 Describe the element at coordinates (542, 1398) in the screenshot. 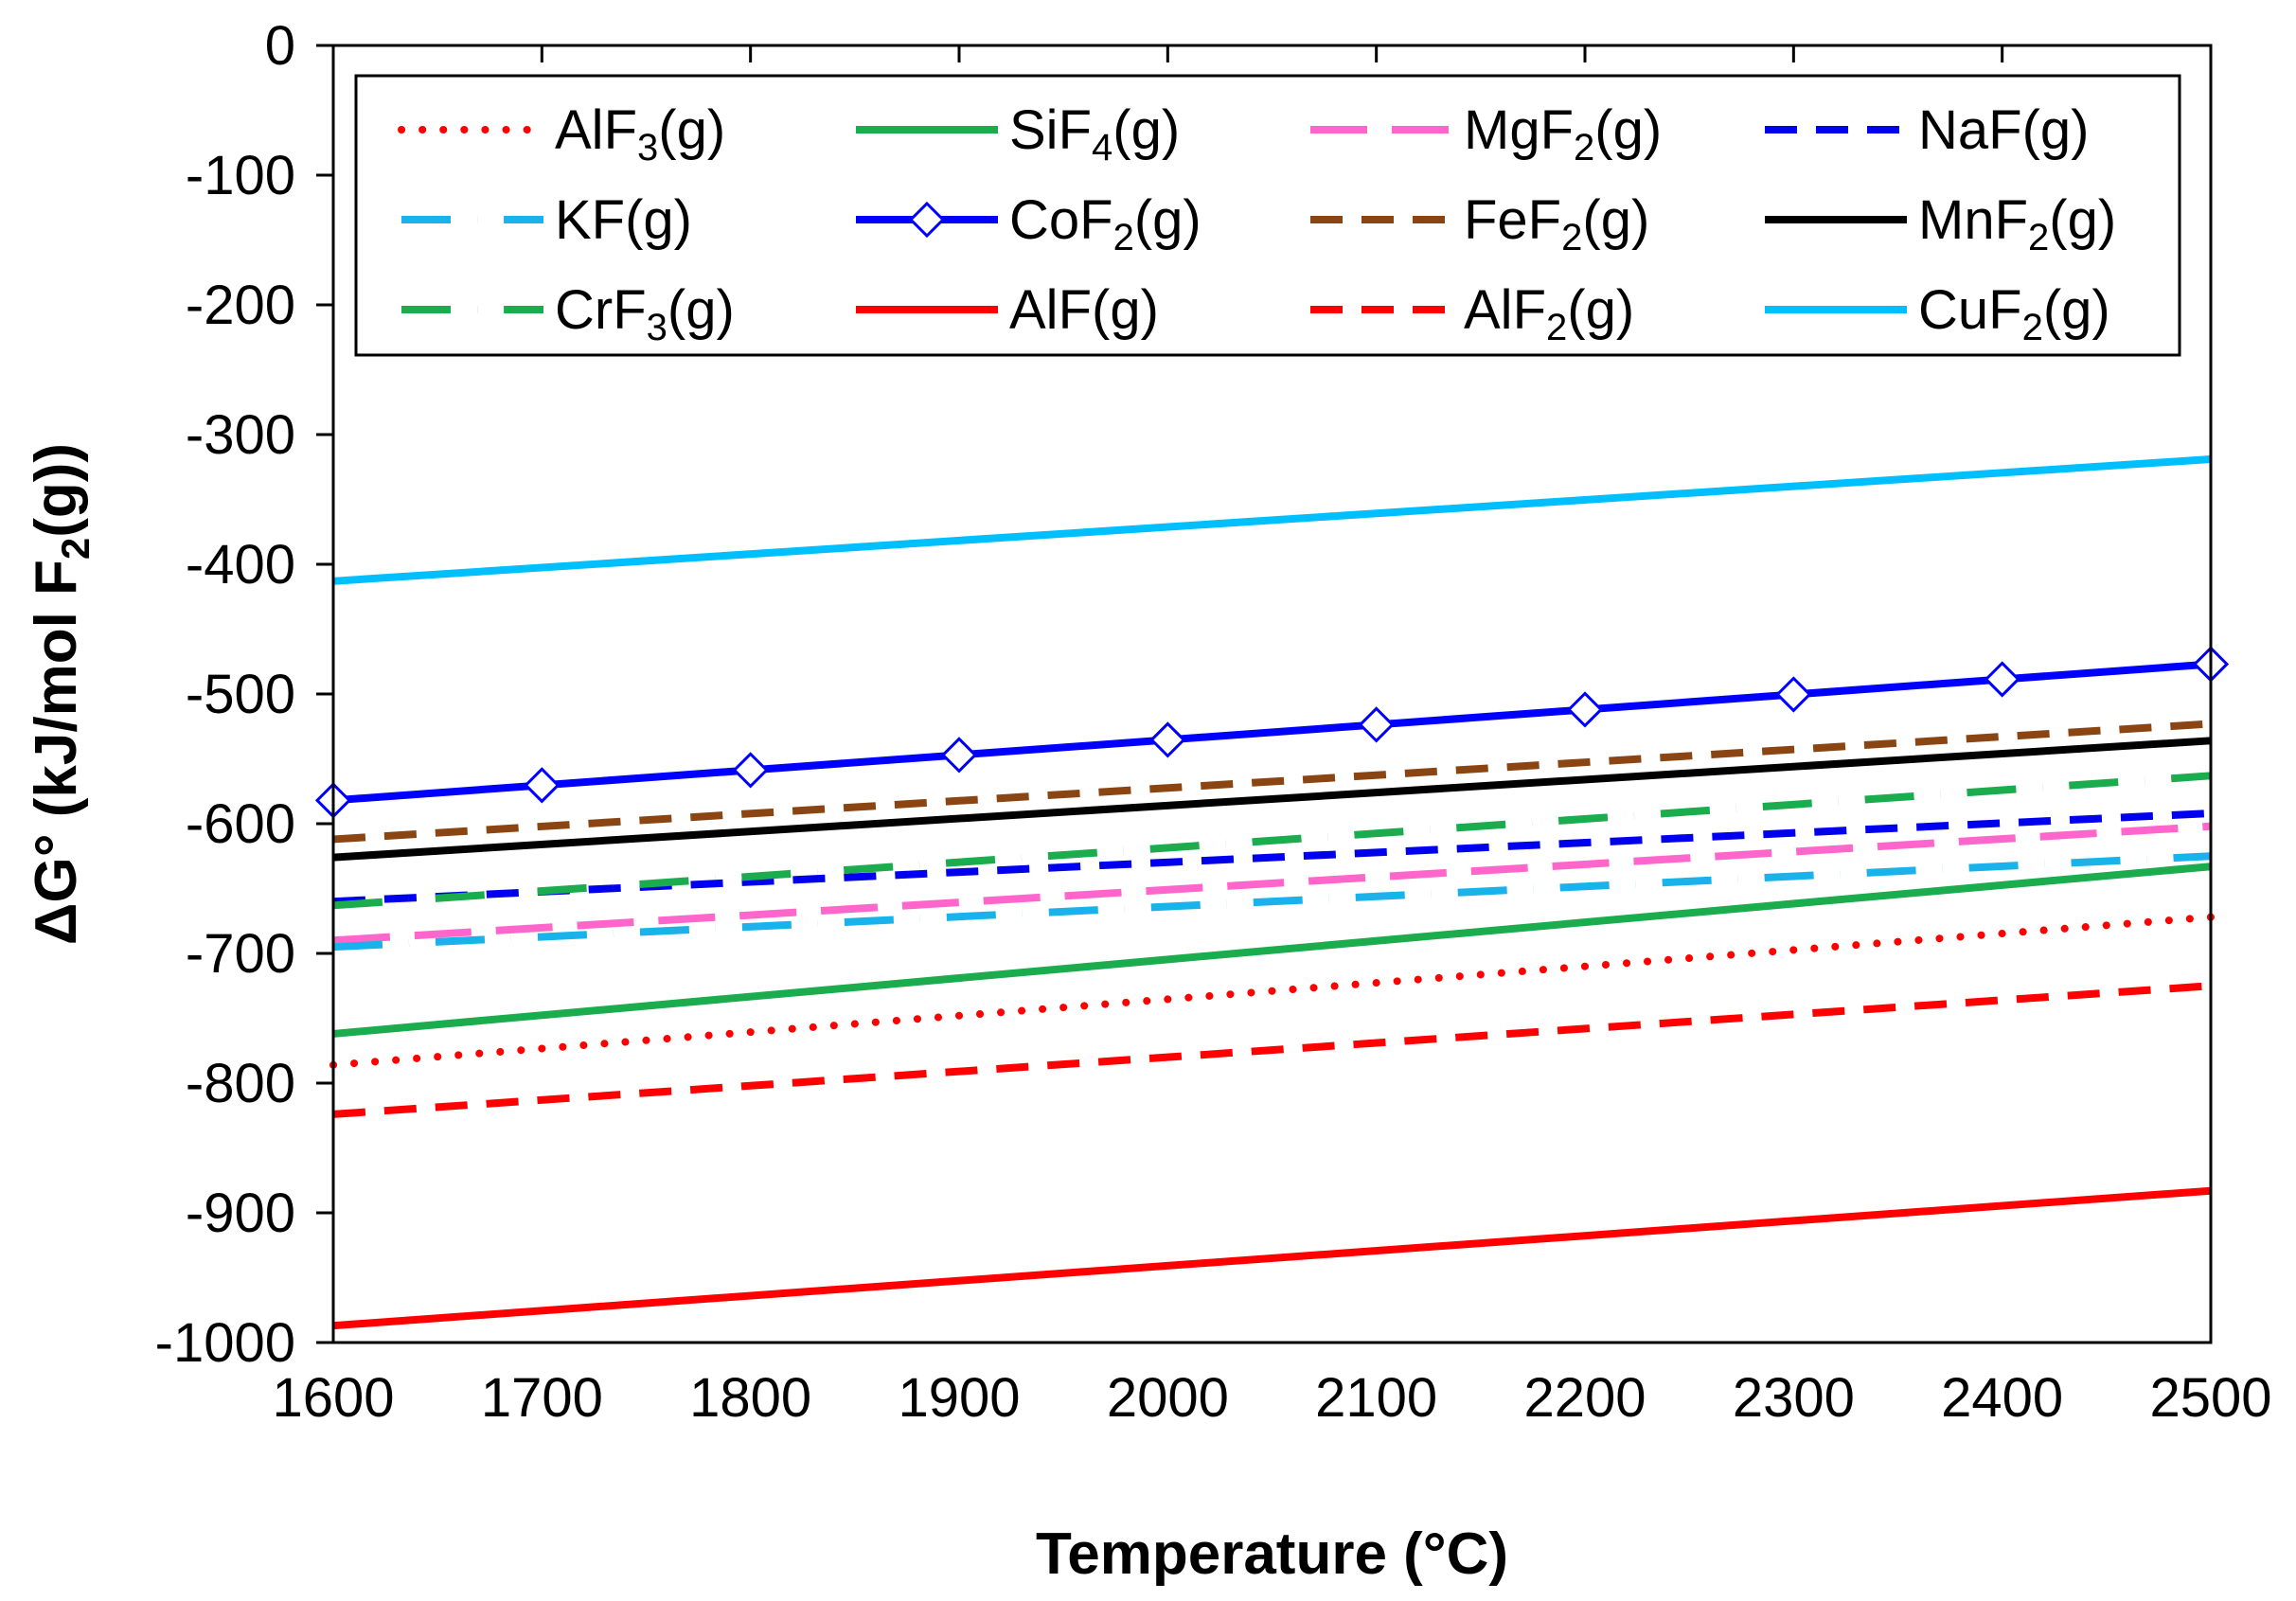

I see `x-tick-label: 1700` at that location.